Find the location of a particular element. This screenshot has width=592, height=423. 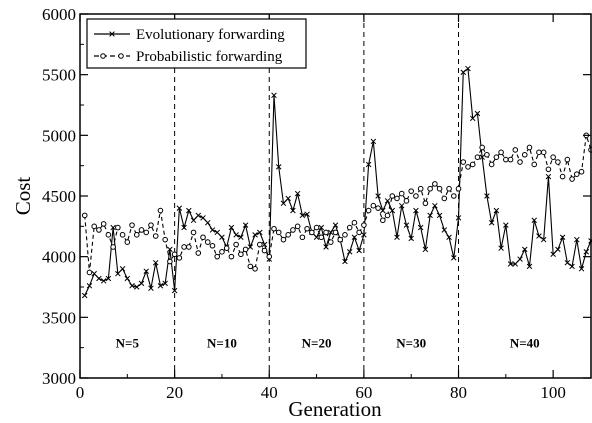

legend-o-marker is located at coordinates (103, 56).